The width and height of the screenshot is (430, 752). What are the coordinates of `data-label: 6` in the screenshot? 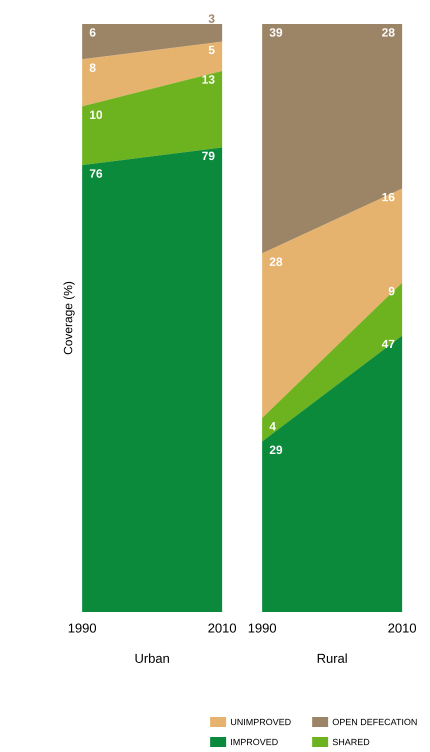 It's located at (93, 32).